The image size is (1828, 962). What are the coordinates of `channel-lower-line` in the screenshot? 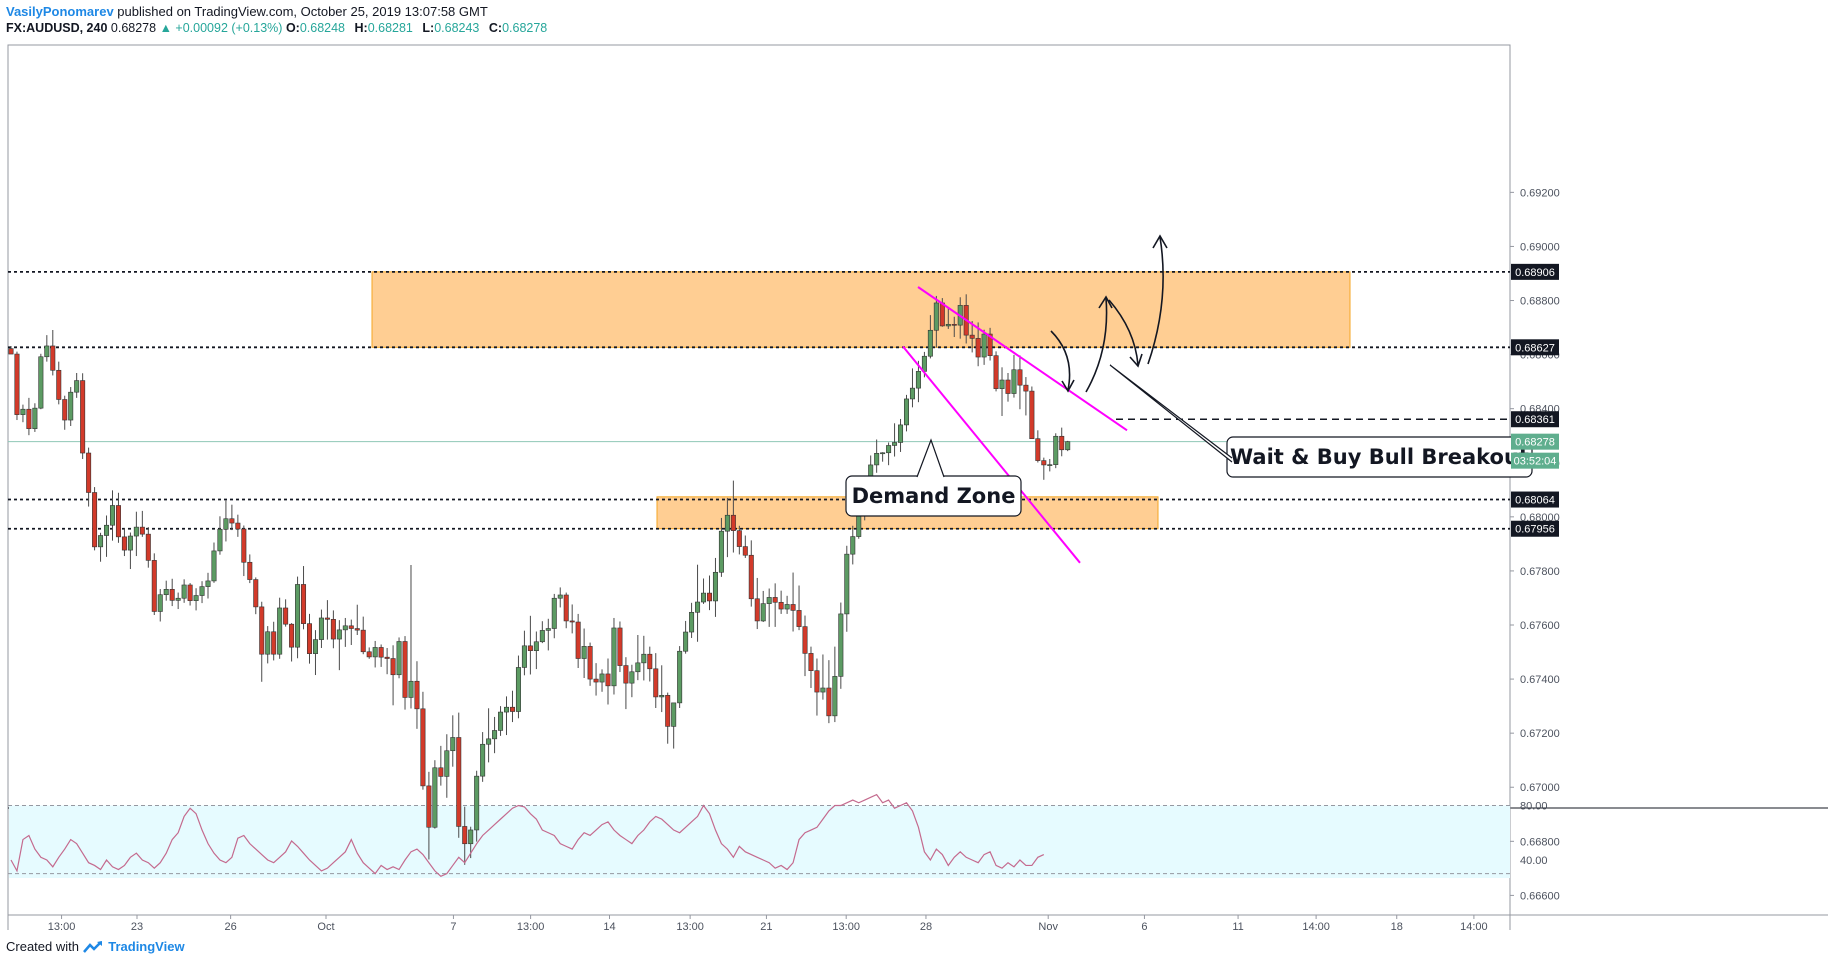 It's located at (991, 454).